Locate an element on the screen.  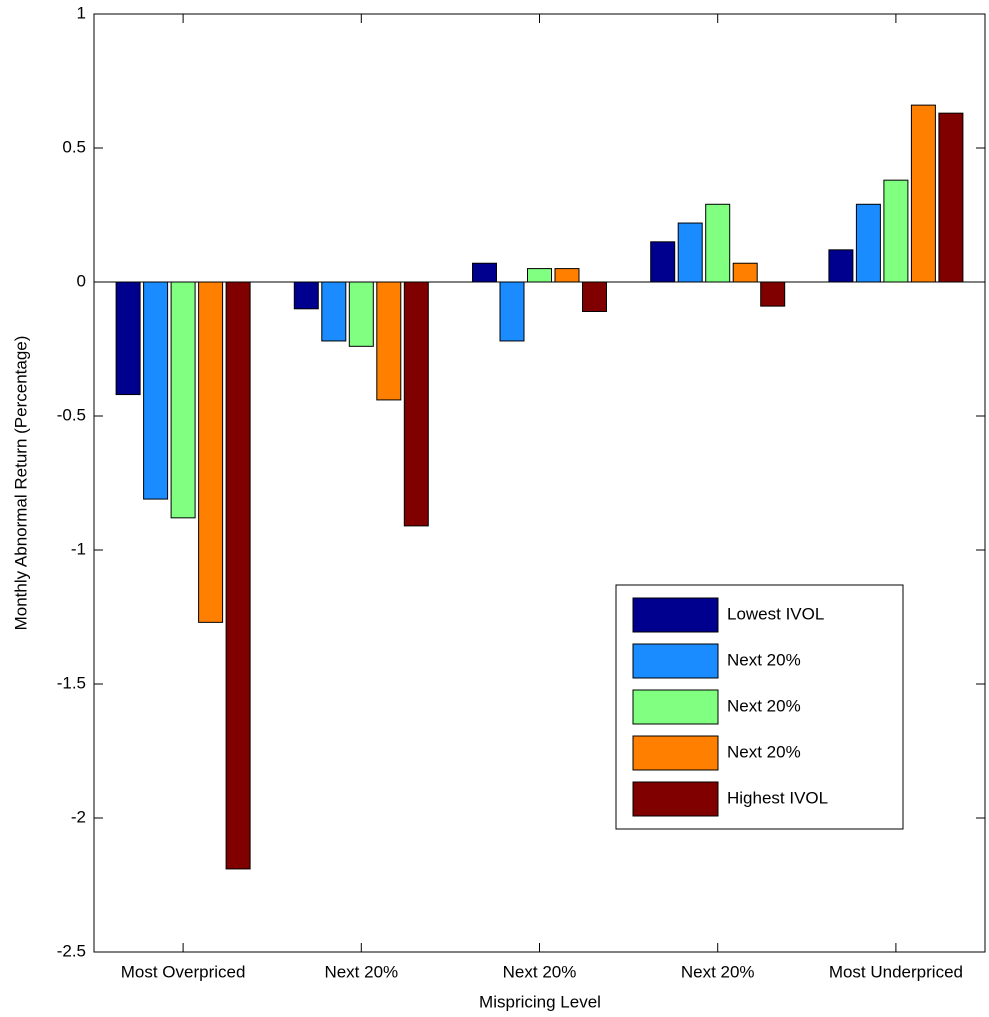
y-tick-label: -2 is located at coordinates (78, 816).